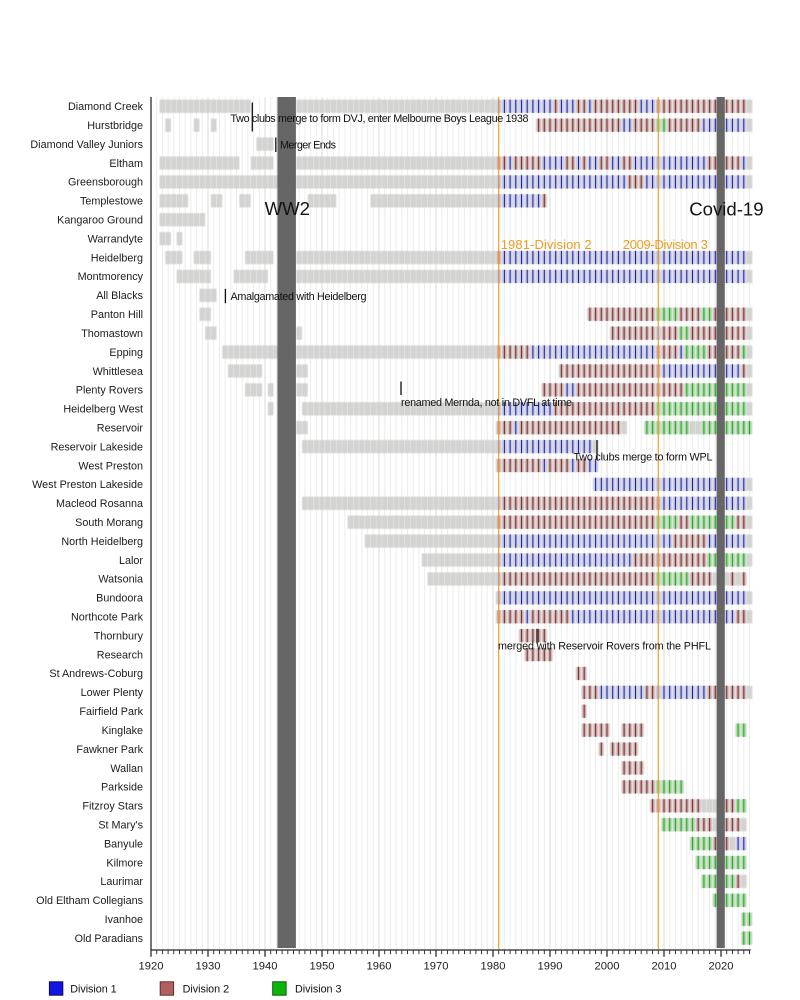 The height and width of the screenshot is (1000, 800). I want to click on svg-text: North Heidelberg, so click(102, 542).